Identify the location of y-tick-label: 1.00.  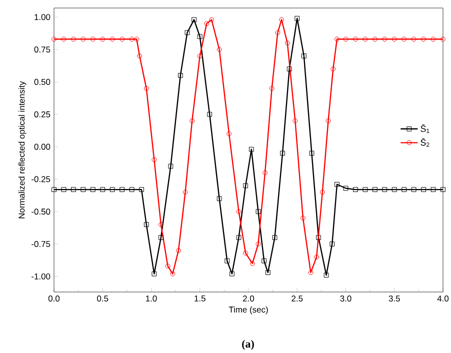
(42, 17).